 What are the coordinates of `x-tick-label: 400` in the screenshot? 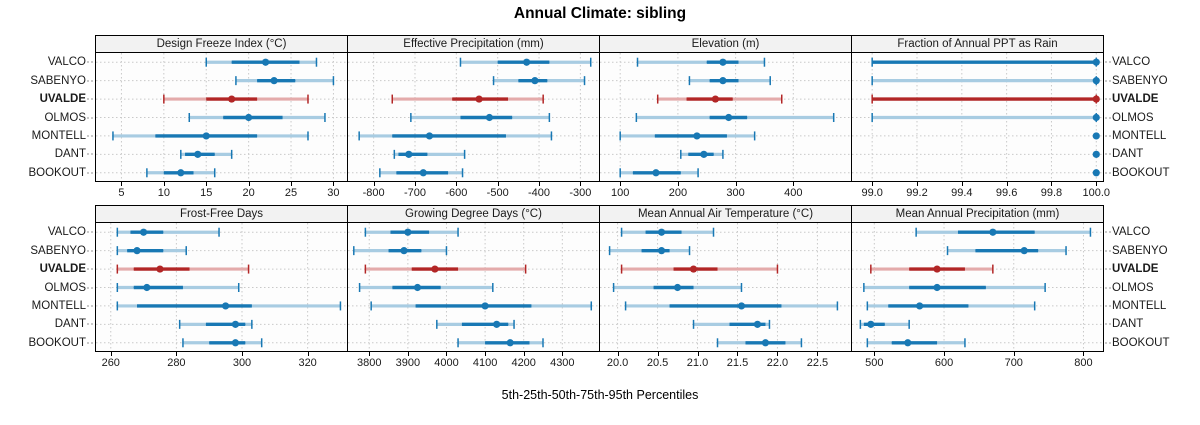 It's located at (793, 193).